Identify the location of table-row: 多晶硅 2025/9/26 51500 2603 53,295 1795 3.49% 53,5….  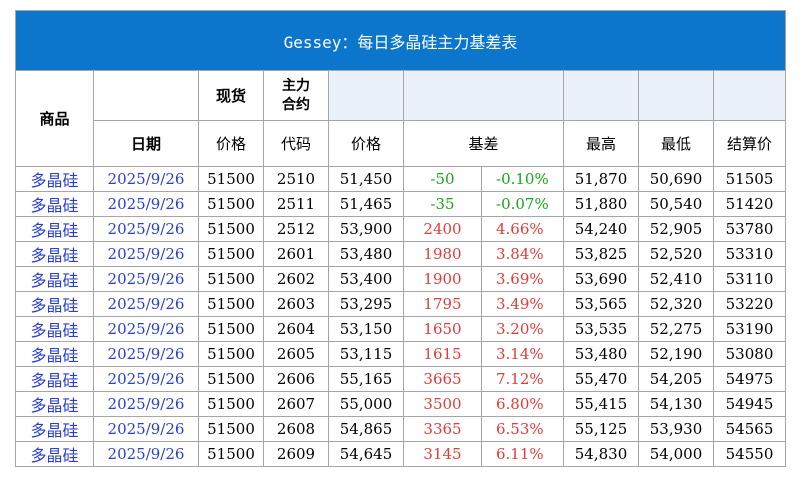
(400, 304).